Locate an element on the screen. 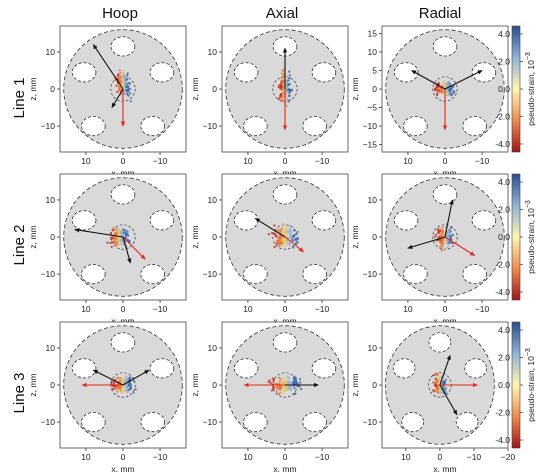  panel-line-1-axial: 10 0 −10 10 0 −10 x, mm z, mm is located at coordinates (269, 101).